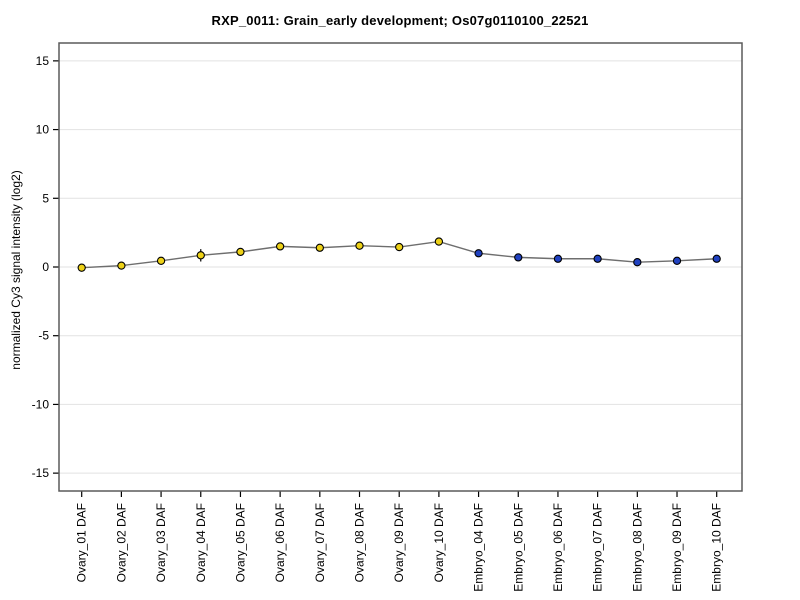 The image size is (800, 600). Describe the element at coordinates (43, 336) in the screenshot. I see `y-tick-label: -5` at that location.